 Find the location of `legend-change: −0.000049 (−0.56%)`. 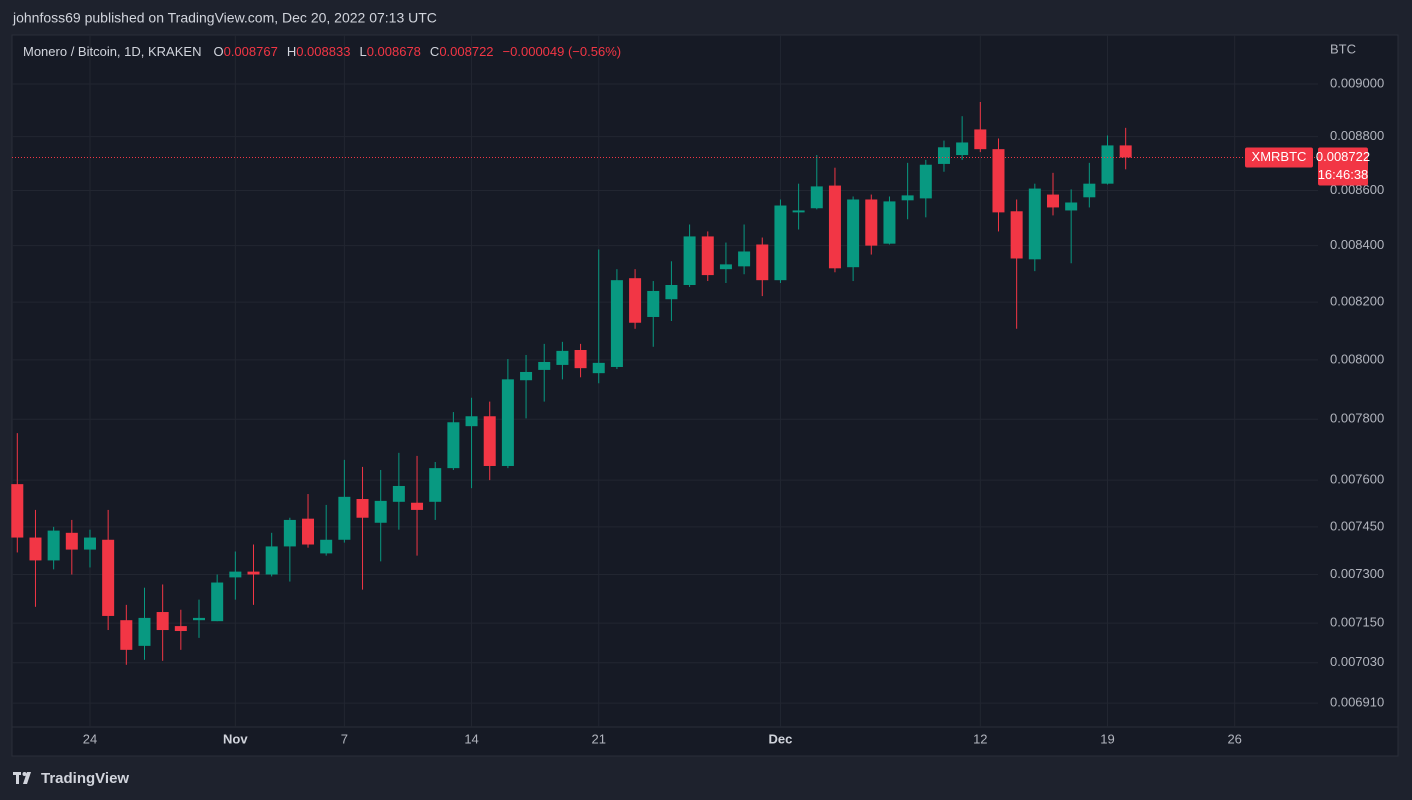

legend-change: −0.000049 (−0.56%) is located at coordinates (562, 51).